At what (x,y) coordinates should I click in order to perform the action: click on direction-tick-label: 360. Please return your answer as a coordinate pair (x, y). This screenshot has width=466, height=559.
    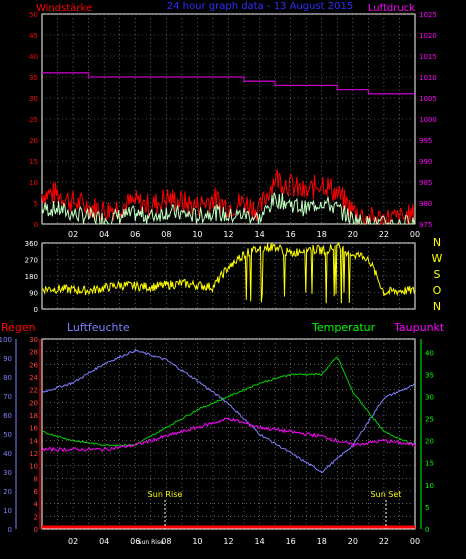
    Looking at the image, I should click on (31, 244).